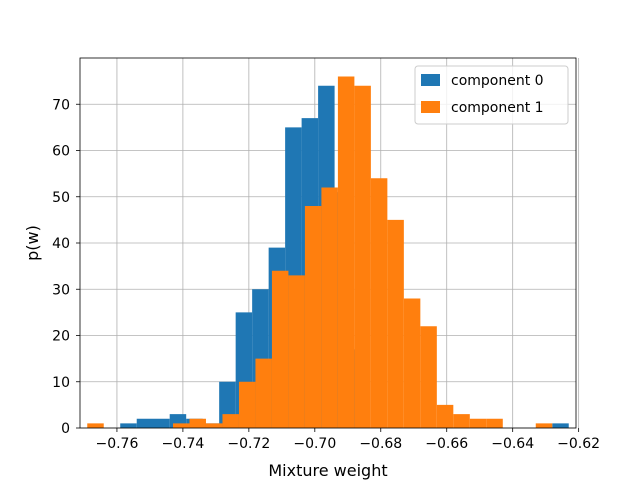 This screenshot has width=640, height=485. What do you see at coordinates (512, 444) in the screenshot?
I see `x-tick-label: −0.64` at bounding box center [512, 444].